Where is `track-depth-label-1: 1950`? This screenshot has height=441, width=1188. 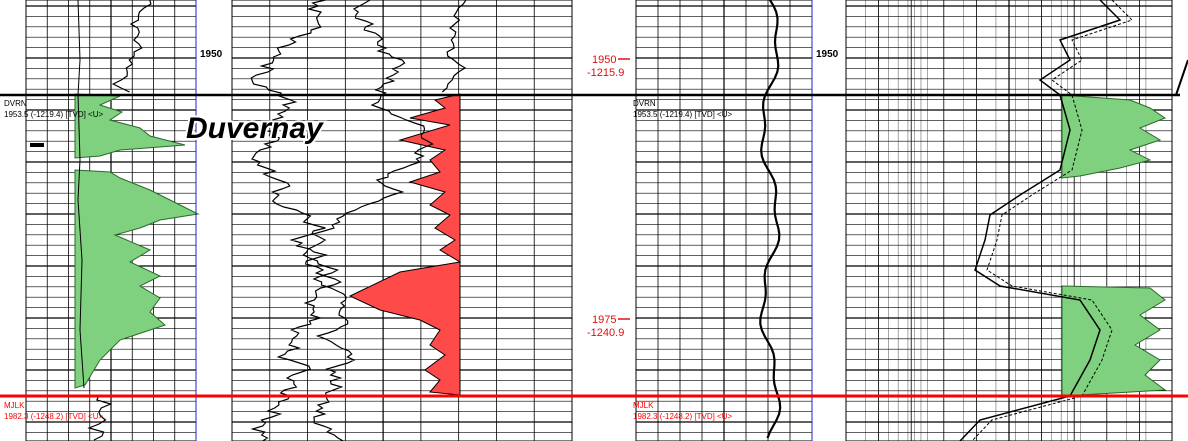 track-depth-label-1: 1950 is located at coordinates (211, 54).